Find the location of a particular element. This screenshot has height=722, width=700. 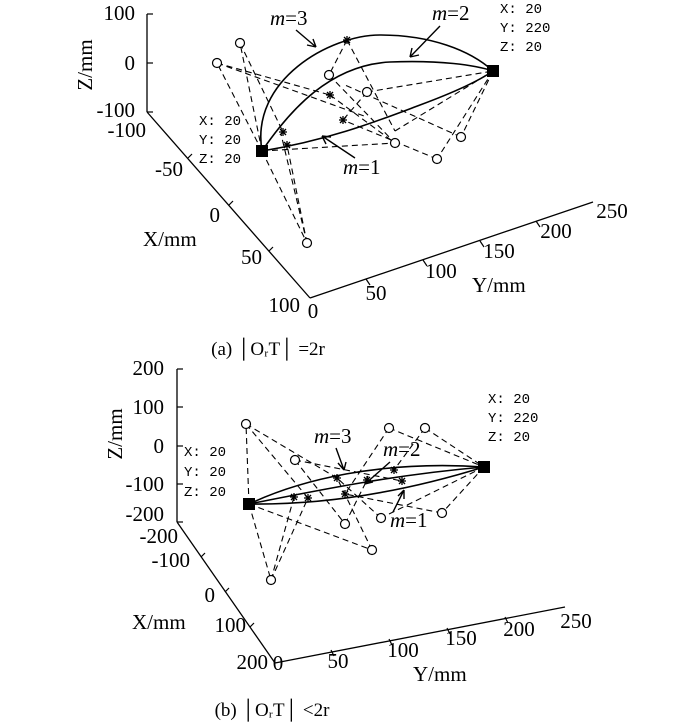

panel-b-y-tick-label: 100 is located at coordinates (403, 650).